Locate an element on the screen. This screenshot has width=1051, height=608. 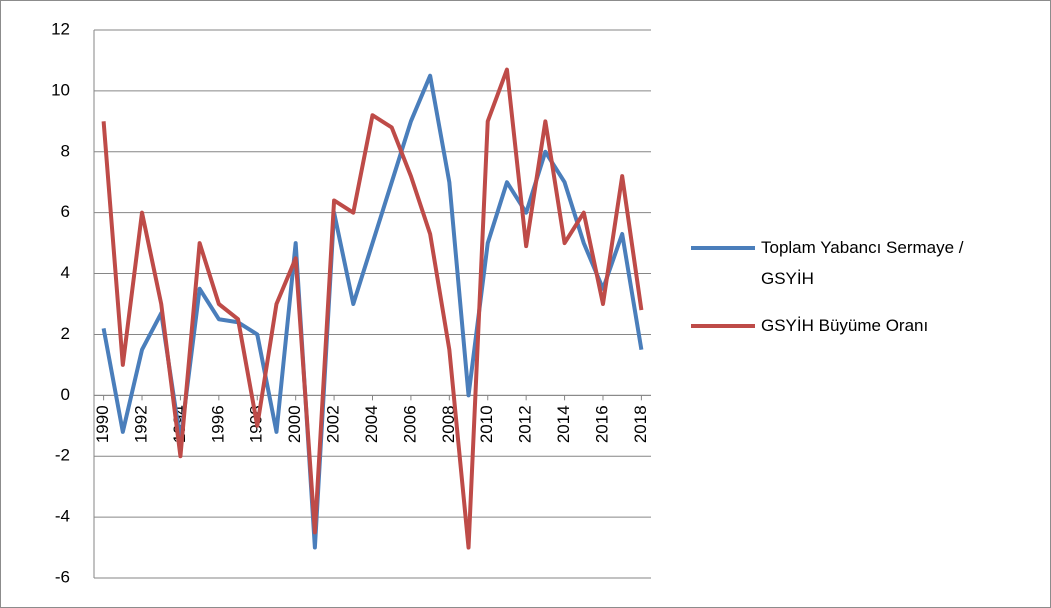
y-tick-label: 2 is located at coordinates (65, 333).